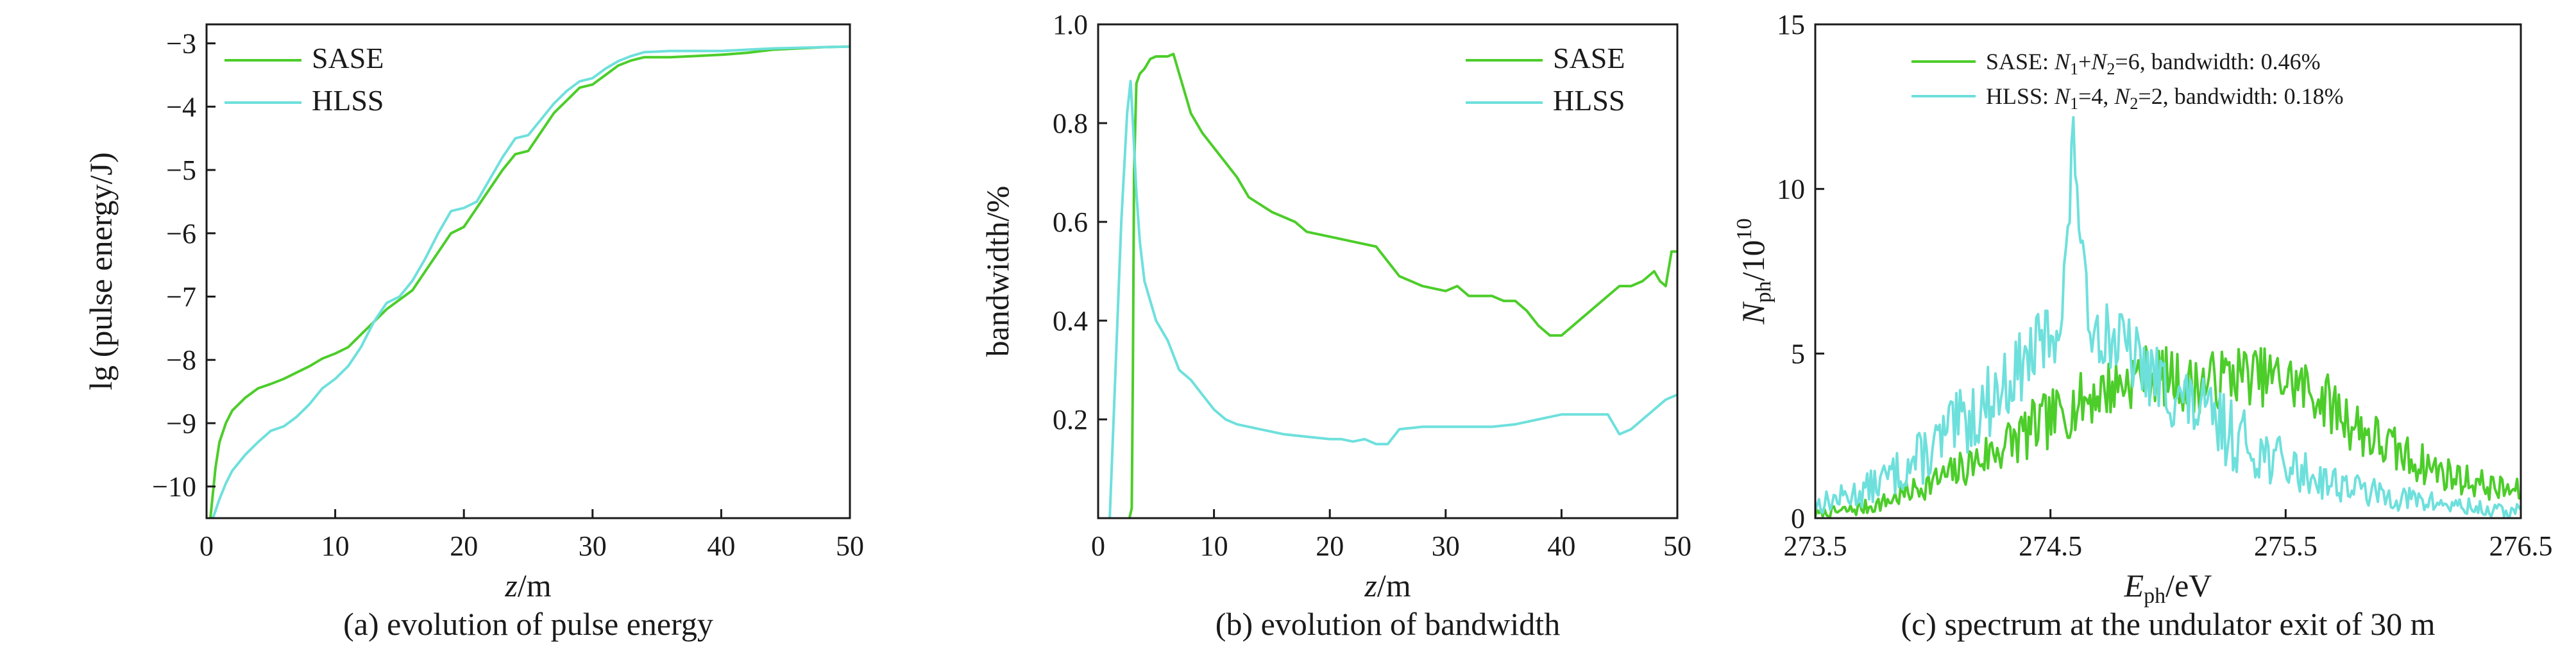 The width and height of the screenshot is (2576, 665). Describe the element at coordinates (1798, 518) in the screenshot. I see `y-tick-label: 0` at that location.